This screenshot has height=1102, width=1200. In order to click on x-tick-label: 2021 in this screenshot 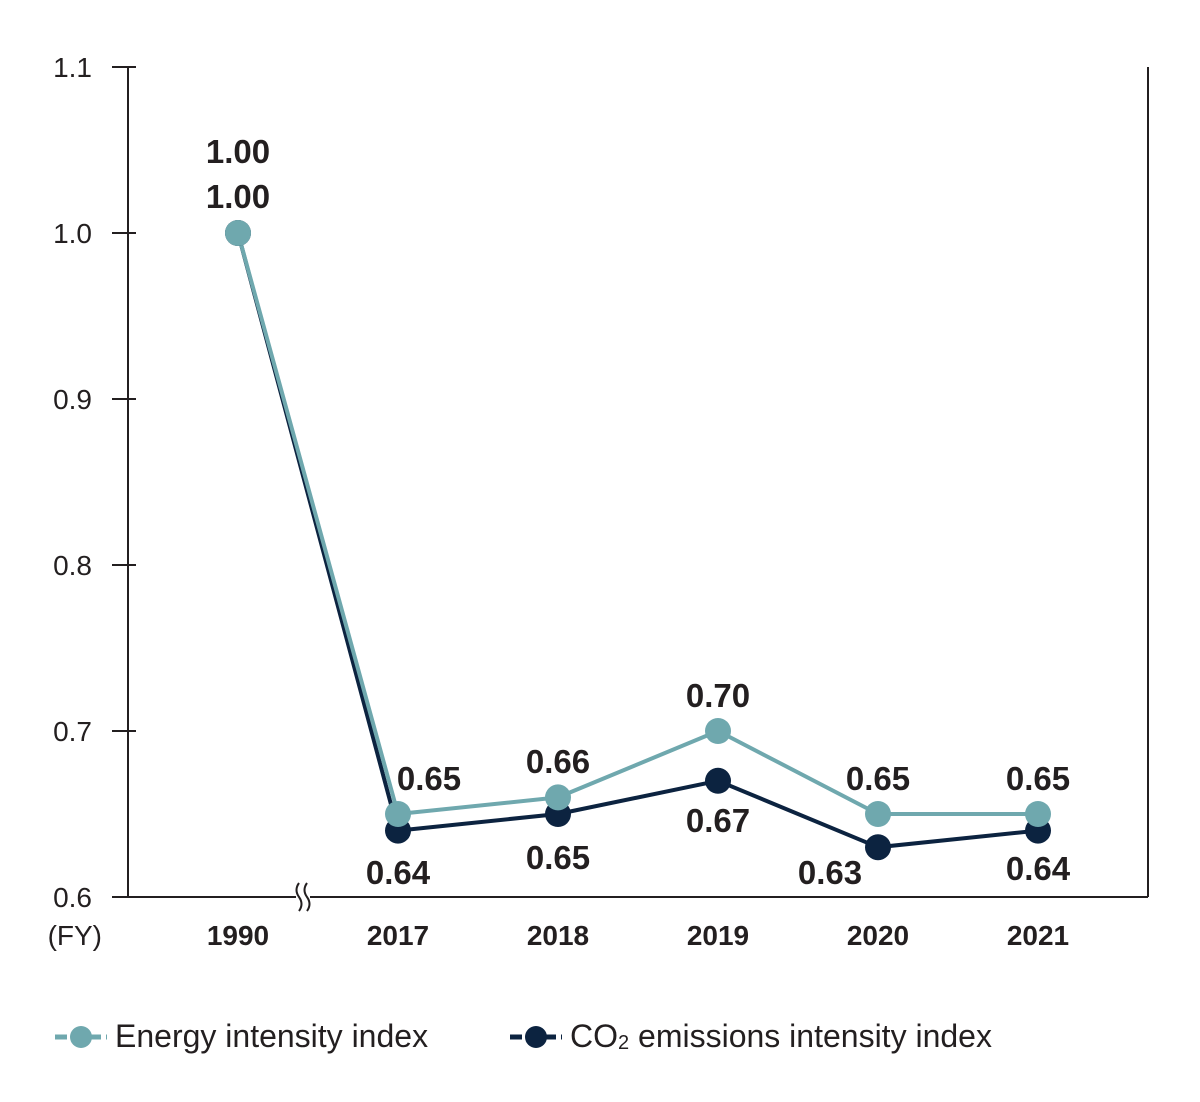, I will do `click(1038, 935)`.